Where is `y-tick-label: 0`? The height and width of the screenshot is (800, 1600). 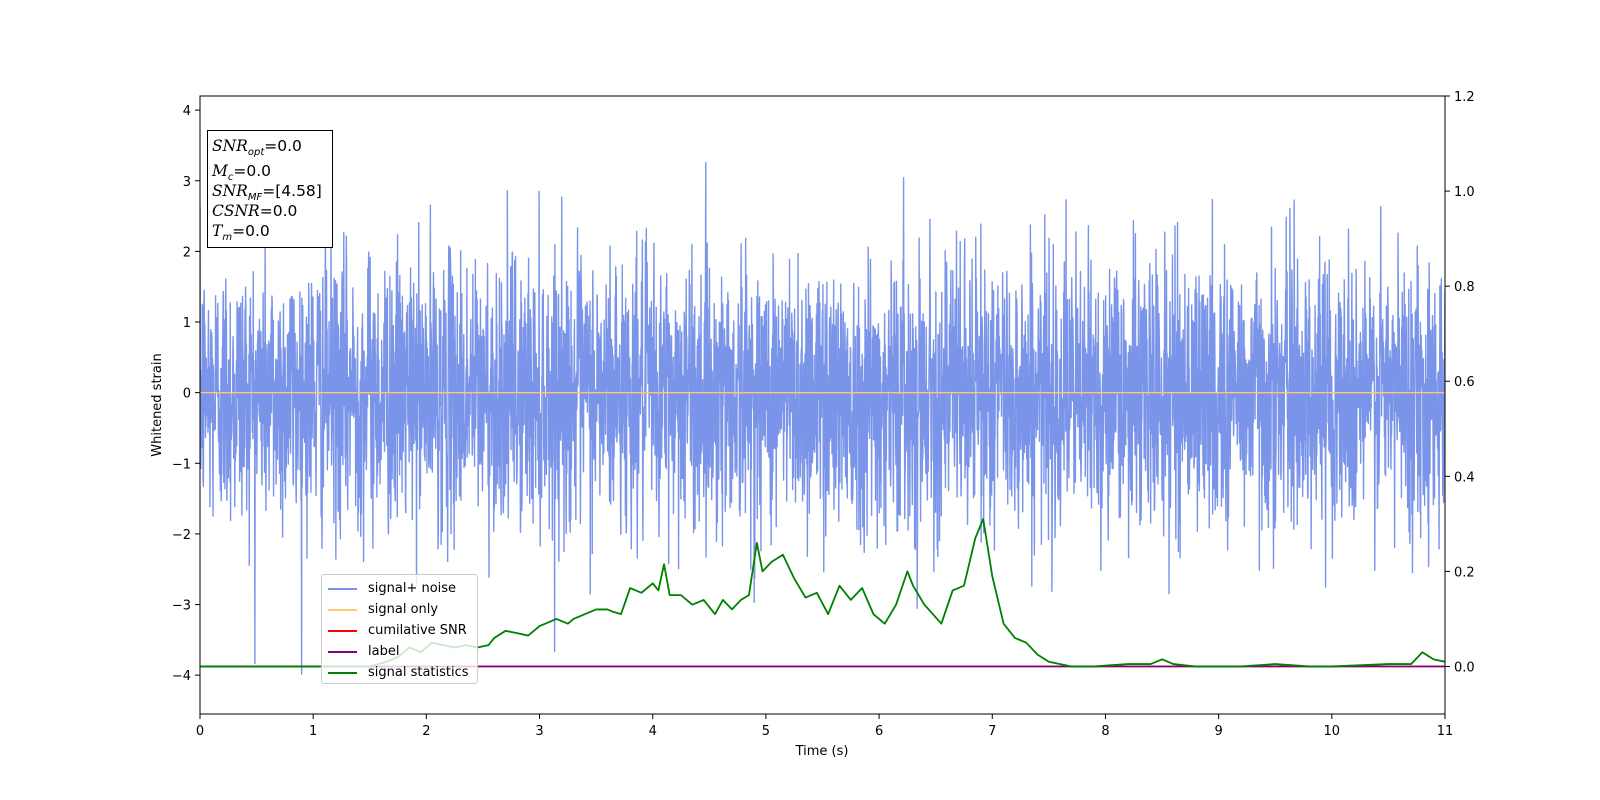 y-tick-label: 0 is located at coordinates (187, 394).